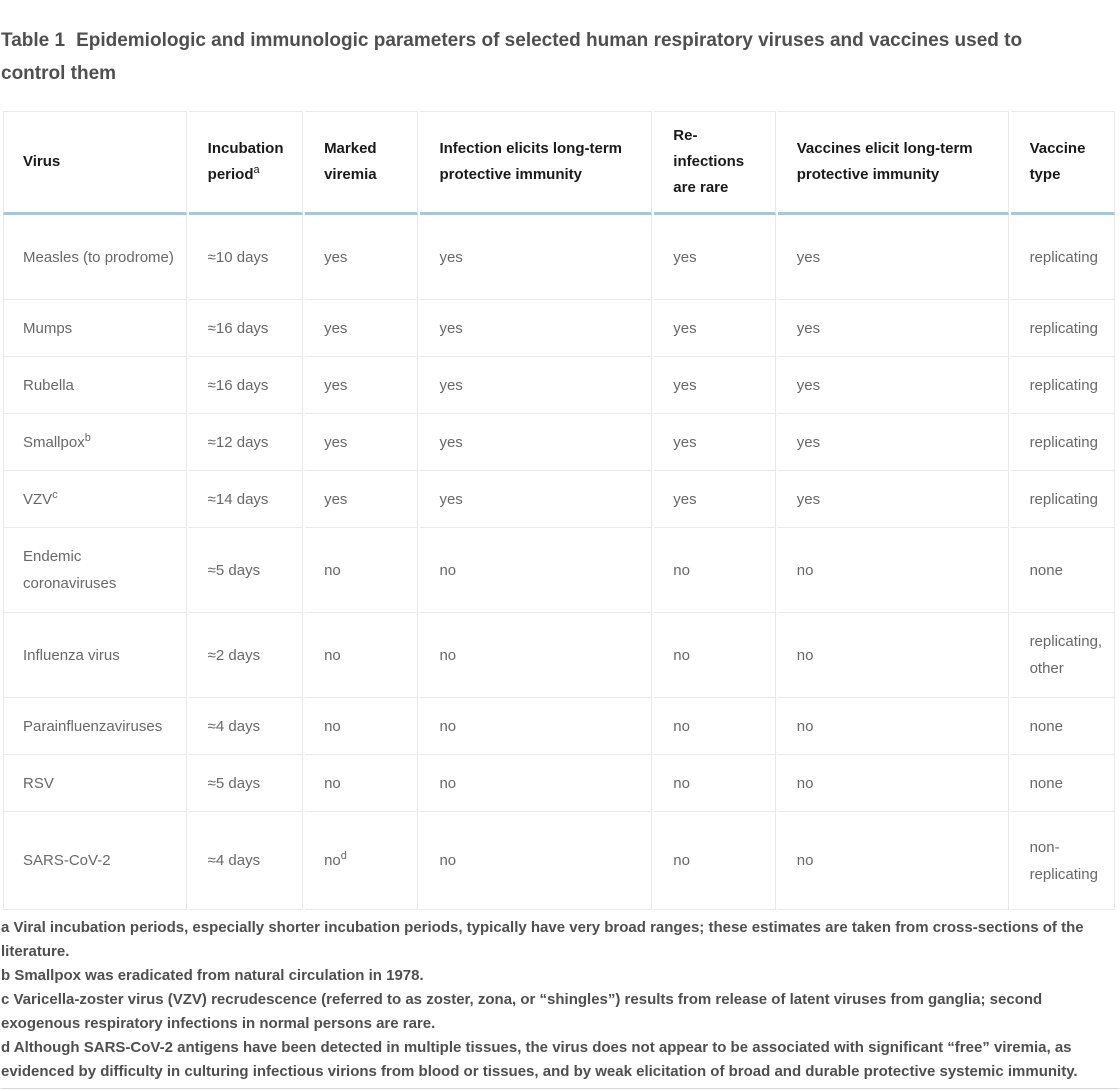 Image resolution: width=1120 pixels, height=1090 pixels. I want to click on cell-text: Incubation period, so click(245, 161).